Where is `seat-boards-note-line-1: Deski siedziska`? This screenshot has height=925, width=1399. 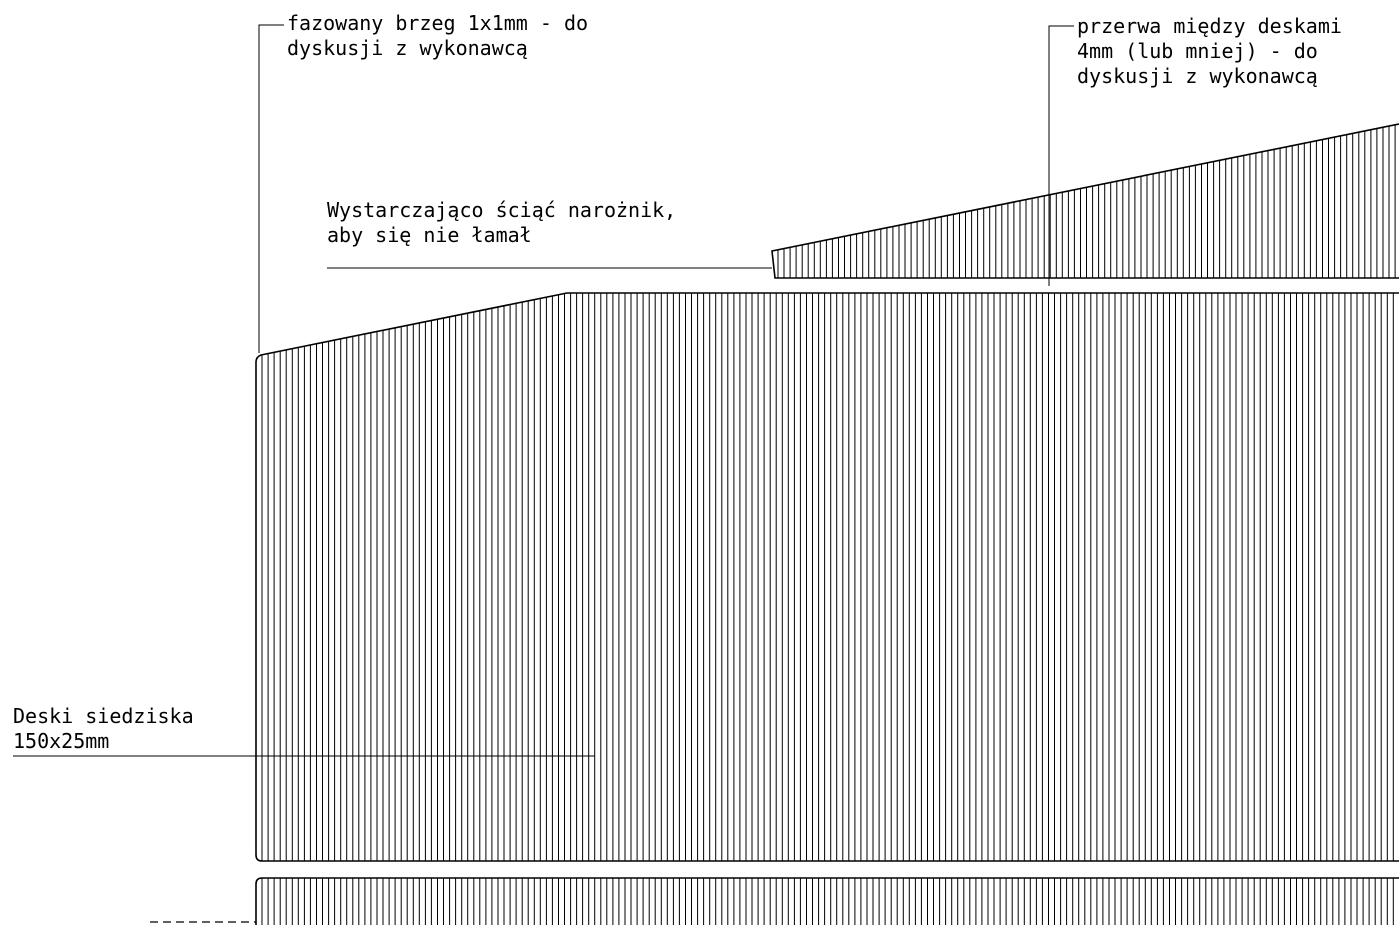 seat-boards-note-line-1: Deski siedziska is located at coordinates (103, 716).